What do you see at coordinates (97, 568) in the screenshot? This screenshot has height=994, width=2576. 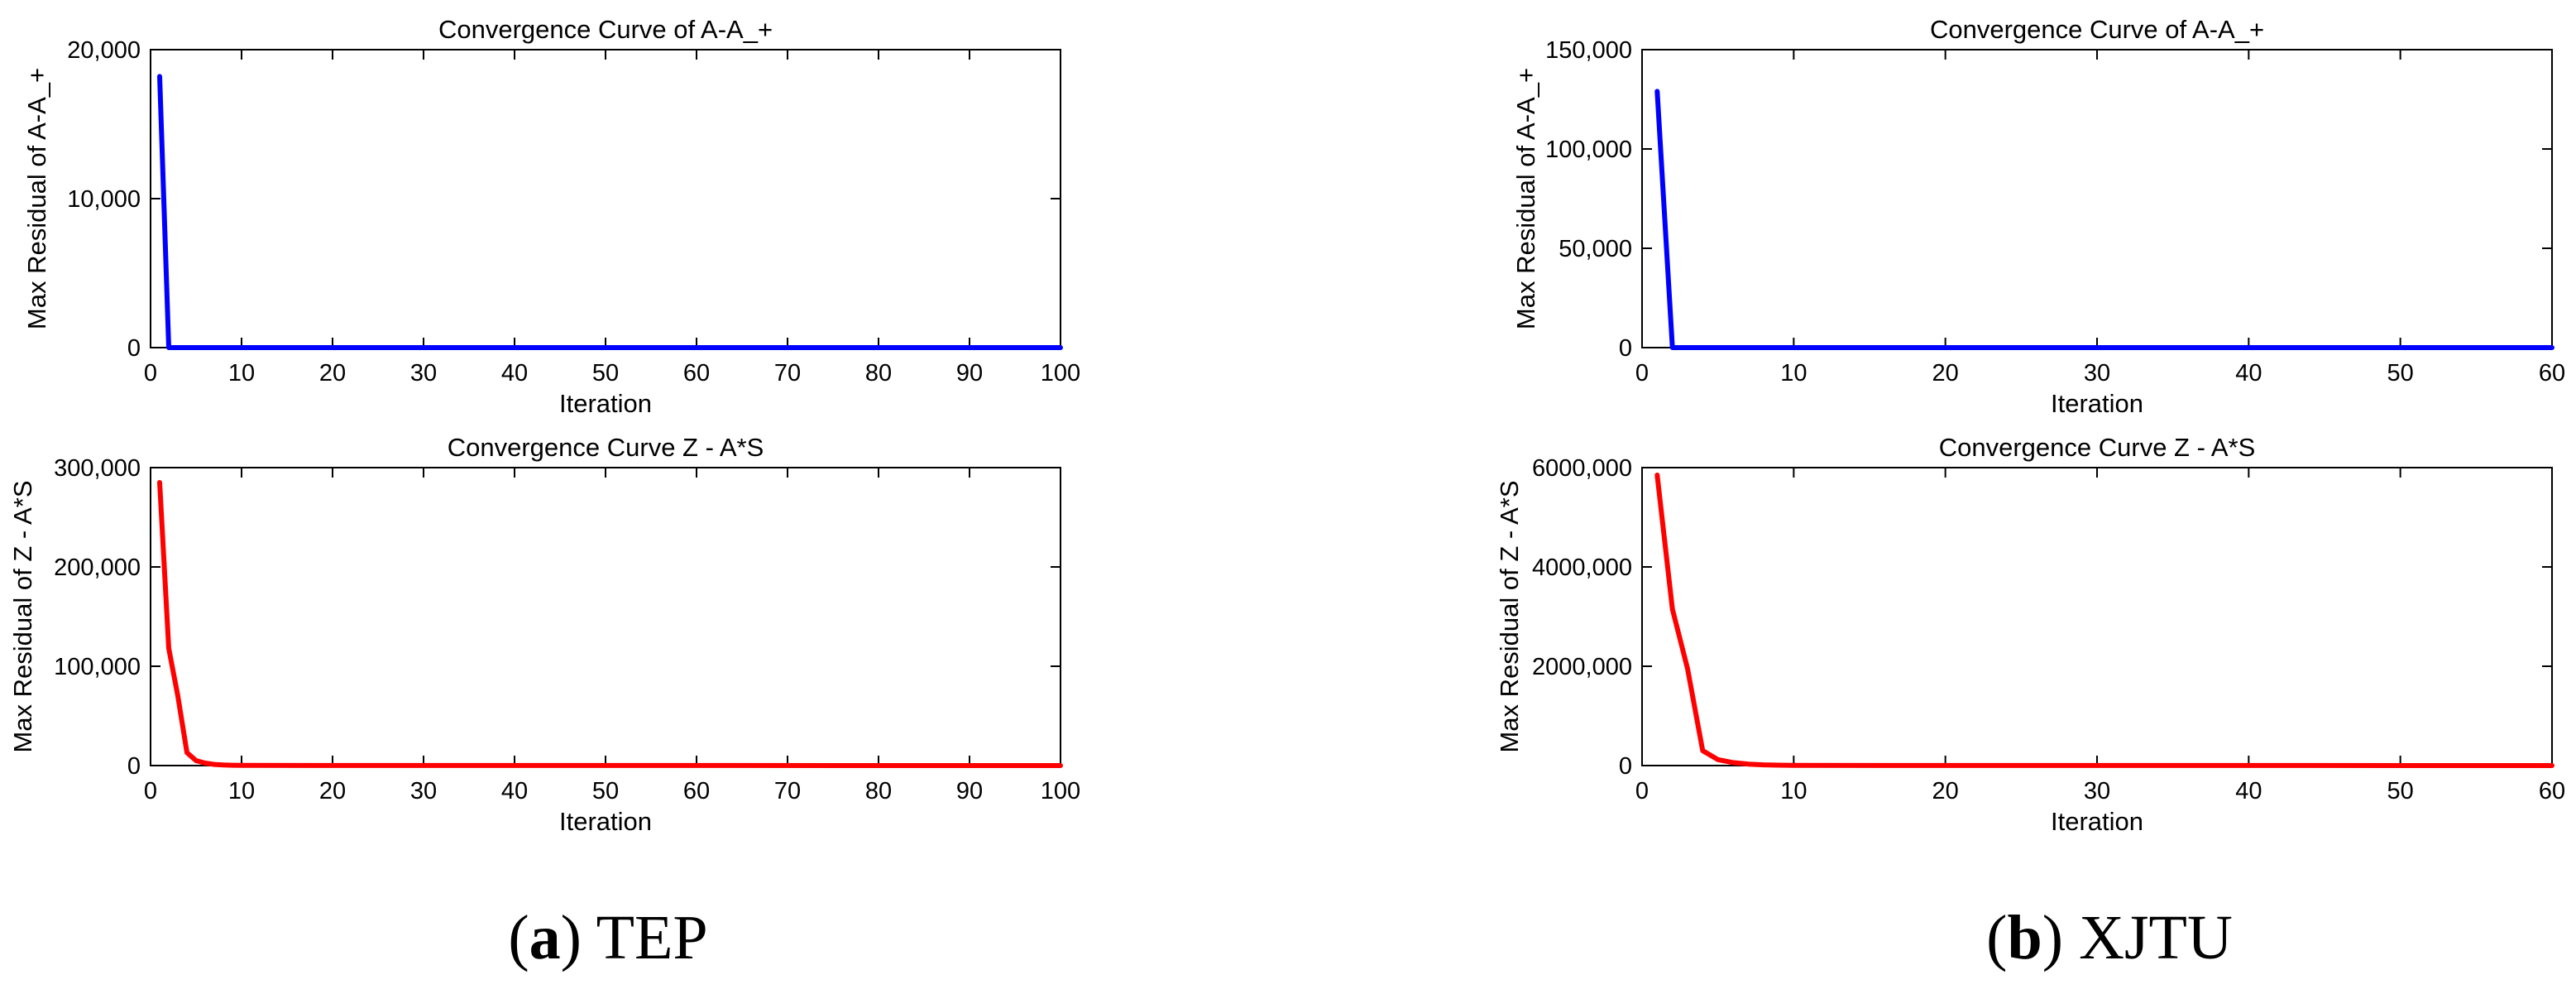 I see `y-tick-label: 200,000` at bounding box center [97, 568].